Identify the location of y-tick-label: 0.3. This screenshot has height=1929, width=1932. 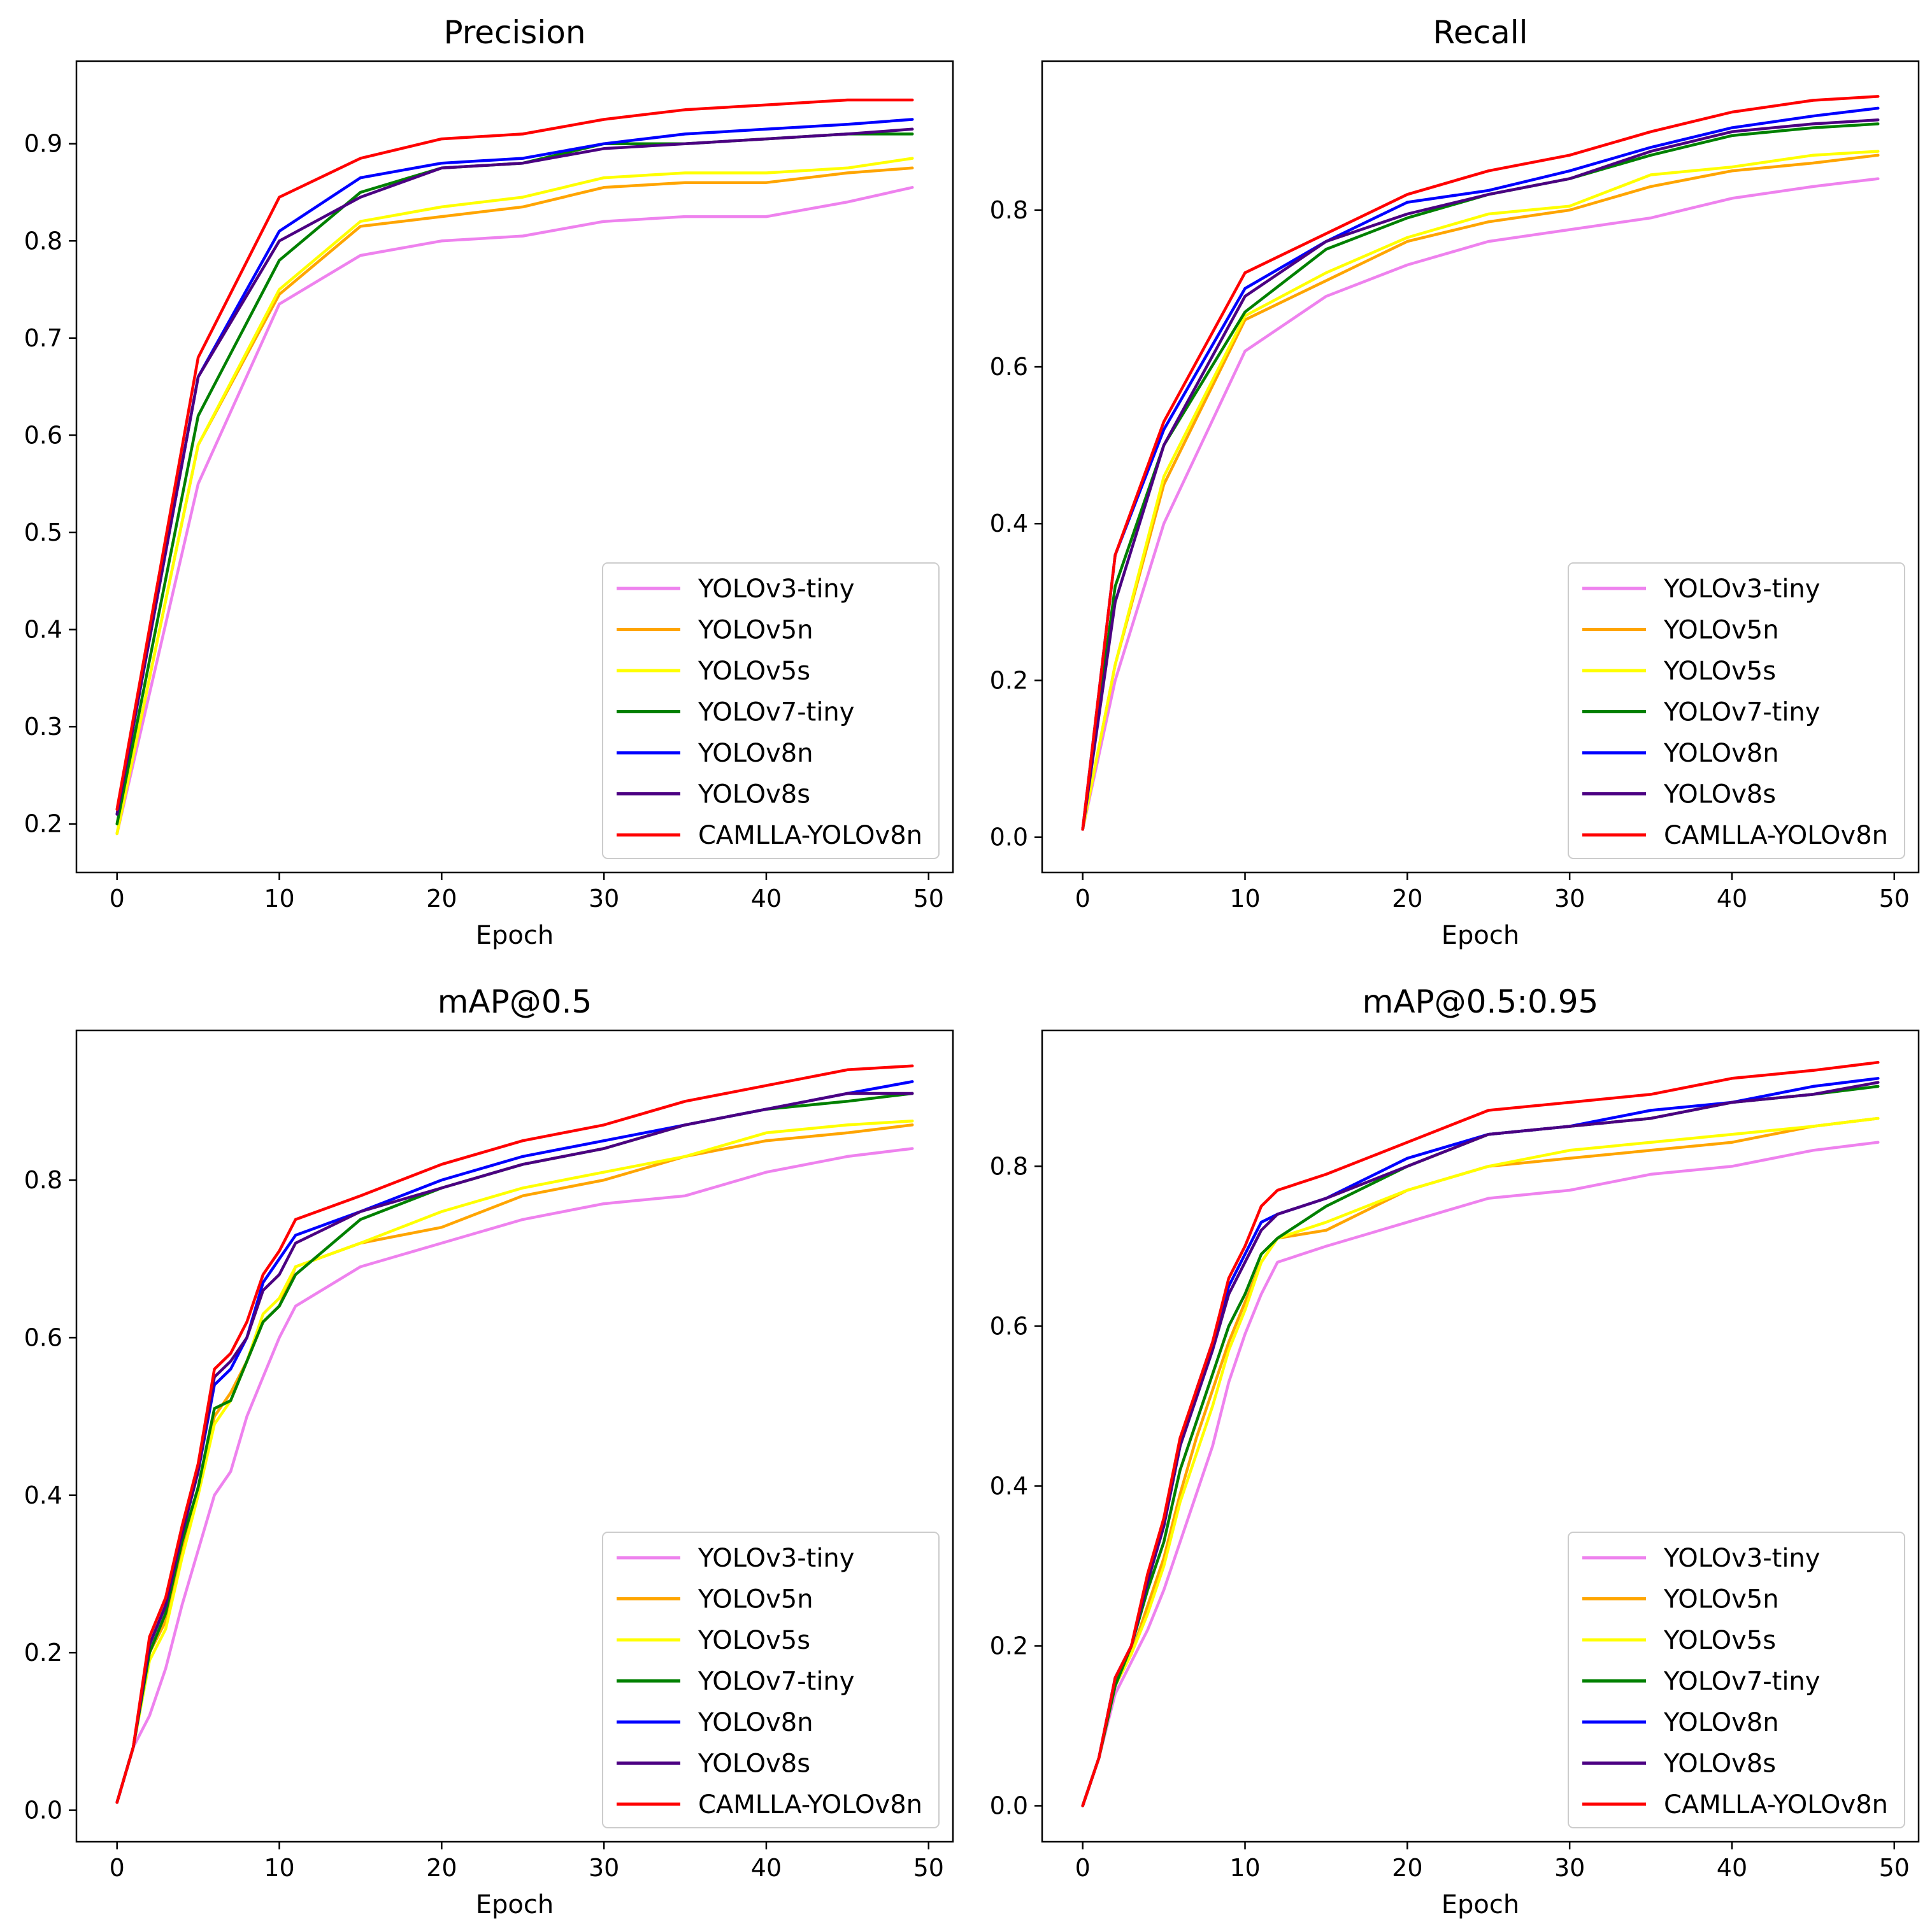
(43, 727).